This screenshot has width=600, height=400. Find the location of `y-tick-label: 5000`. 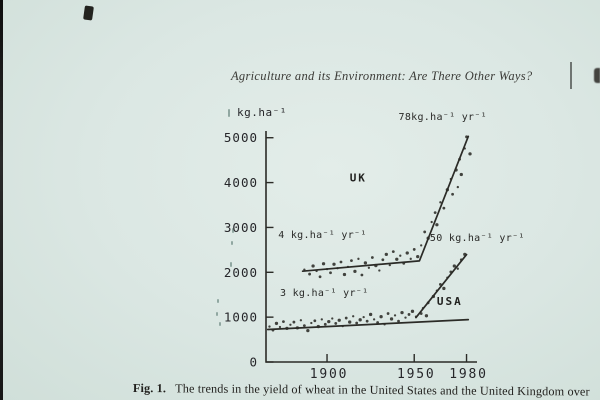

y-tick-label: 5000 is located at coordinates (241, 137).